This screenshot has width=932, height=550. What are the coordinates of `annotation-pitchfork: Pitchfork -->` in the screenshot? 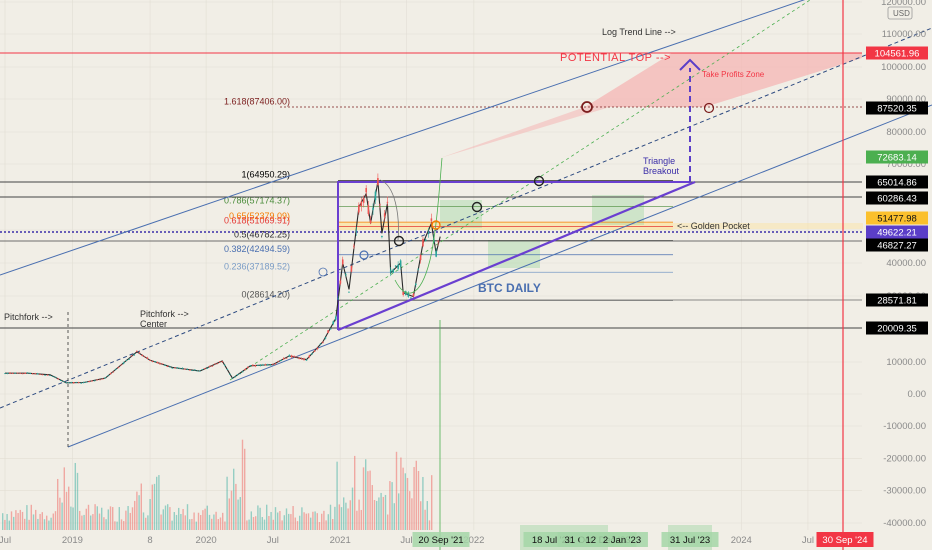 It's located at (28, 317).